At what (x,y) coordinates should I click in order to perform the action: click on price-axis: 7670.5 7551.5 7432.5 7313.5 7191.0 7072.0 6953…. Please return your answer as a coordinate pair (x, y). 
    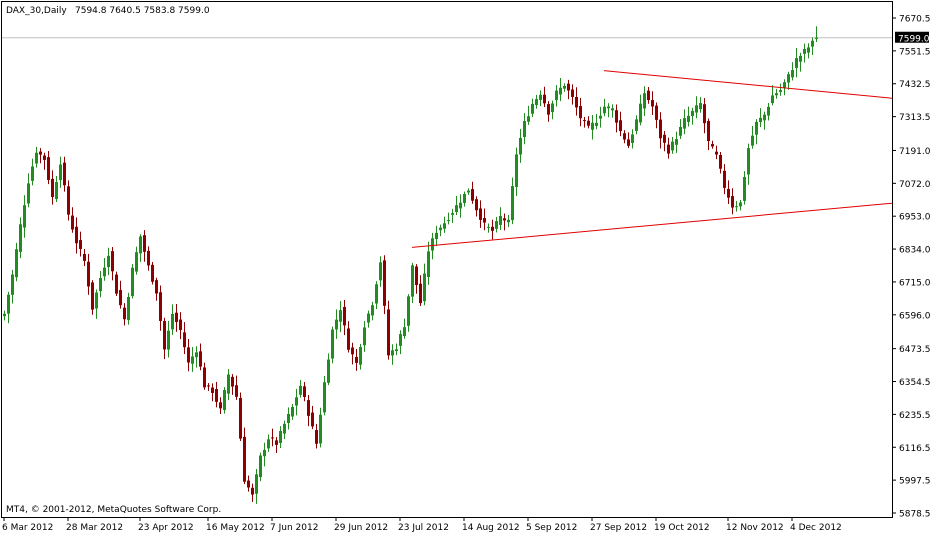
    Looking at the image, I should click on (911, 267).